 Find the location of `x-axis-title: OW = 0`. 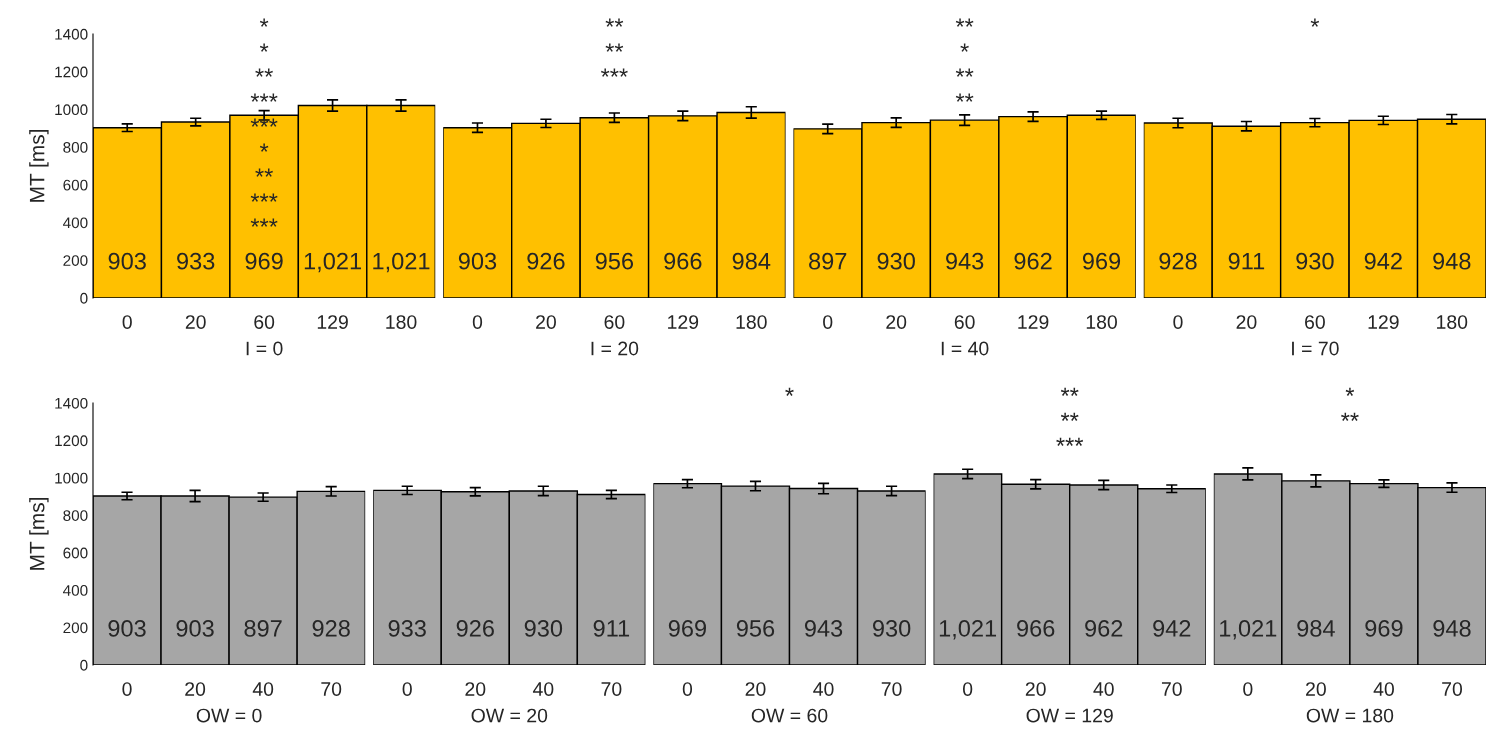

x-axis-title: OW = 0 is located at coordinates (229, 715).